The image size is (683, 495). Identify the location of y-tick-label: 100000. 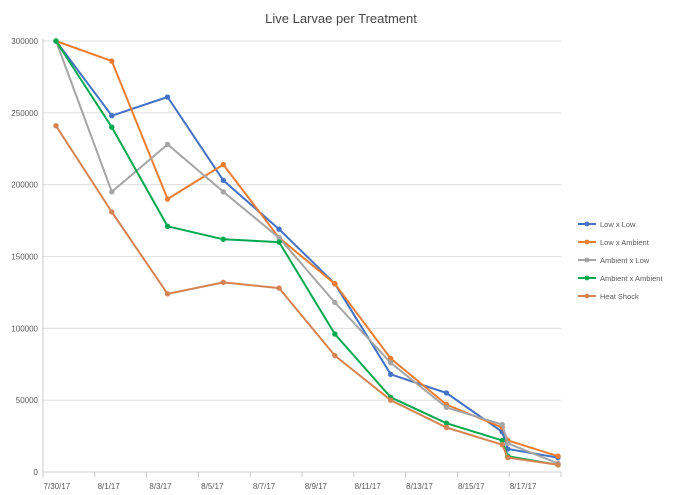
(24, 328).